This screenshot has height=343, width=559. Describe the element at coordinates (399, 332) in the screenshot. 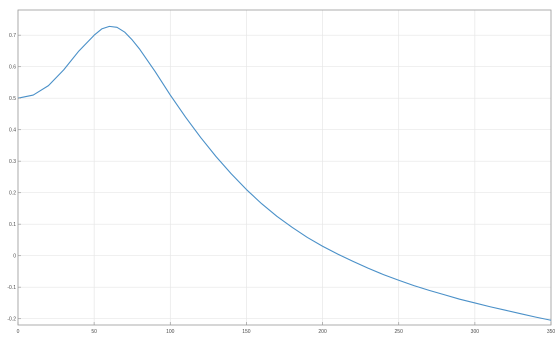

I see `x-tick-label: 250` at that location.